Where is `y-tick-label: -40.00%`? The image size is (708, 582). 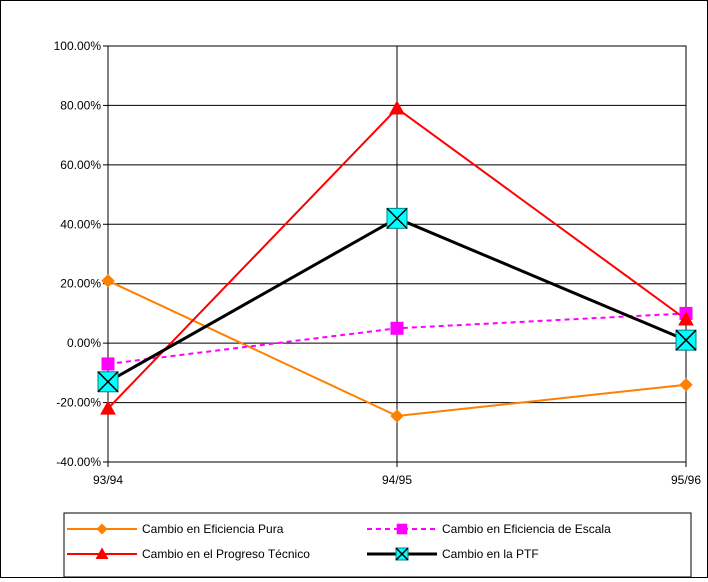
y-tick-label: -40.00% is located at coordinates (78, 462).